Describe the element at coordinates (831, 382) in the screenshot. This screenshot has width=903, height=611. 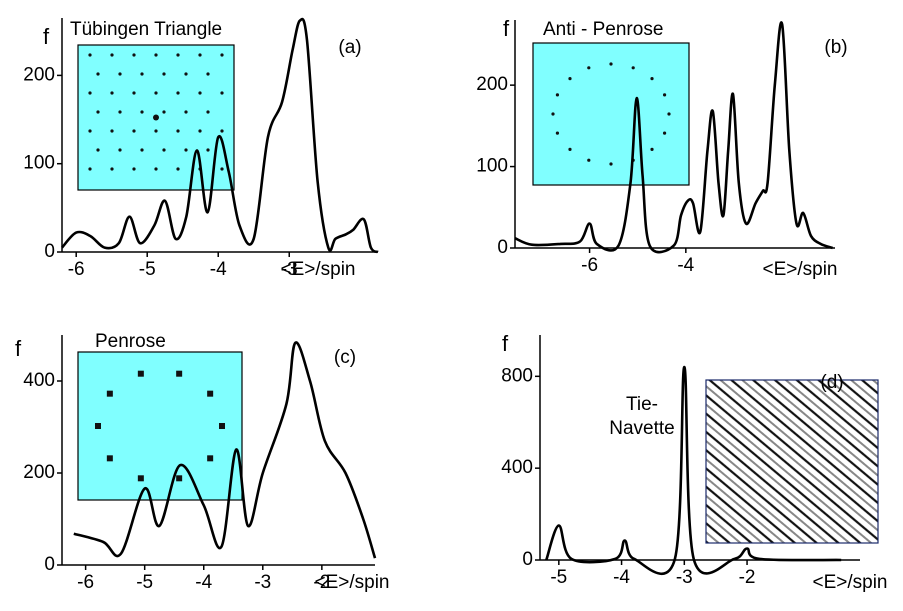
I see `panel-label: (d)` at that location.